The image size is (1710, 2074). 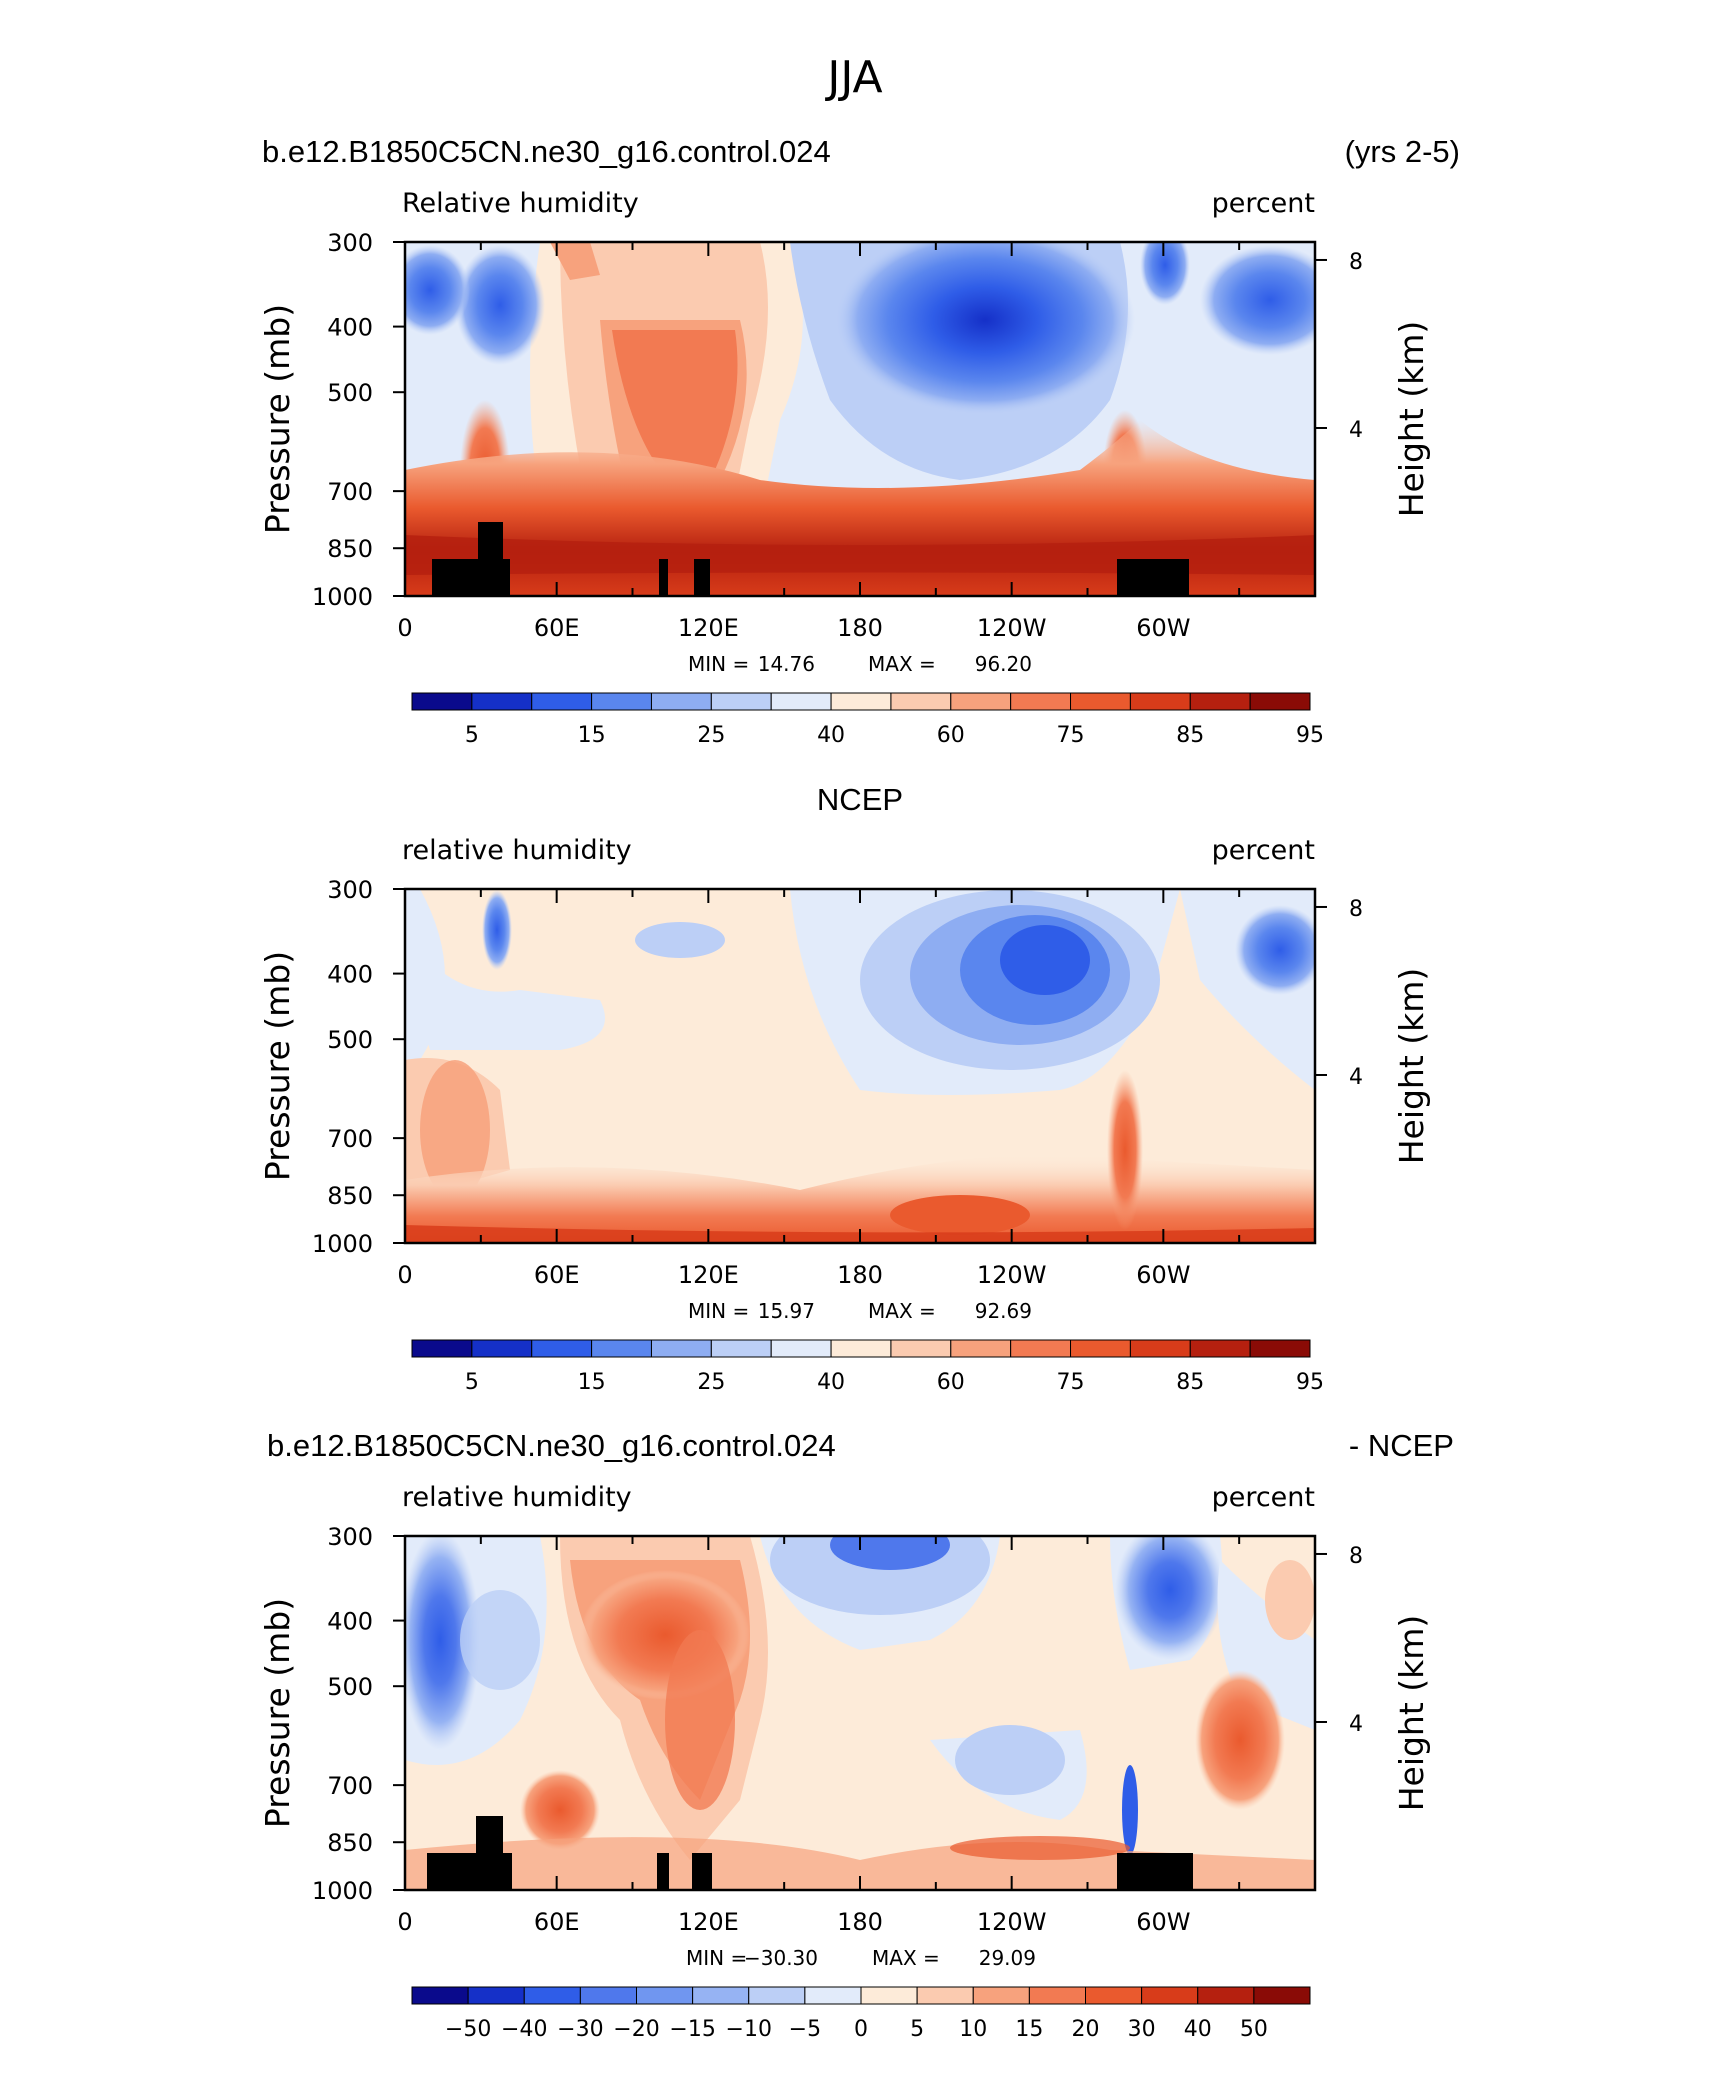 I want to click on panel-obs-y-tick-label: 500, so click(x=350, y=1040).